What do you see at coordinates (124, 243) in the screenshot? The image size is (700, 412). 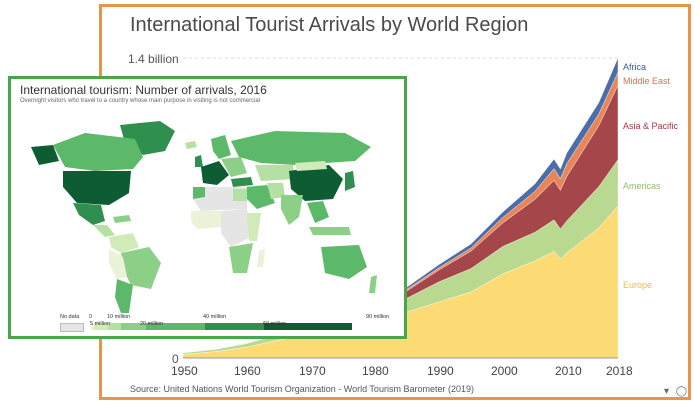 I see `country-colombia-venezuela` at bounding box center [124, 243].